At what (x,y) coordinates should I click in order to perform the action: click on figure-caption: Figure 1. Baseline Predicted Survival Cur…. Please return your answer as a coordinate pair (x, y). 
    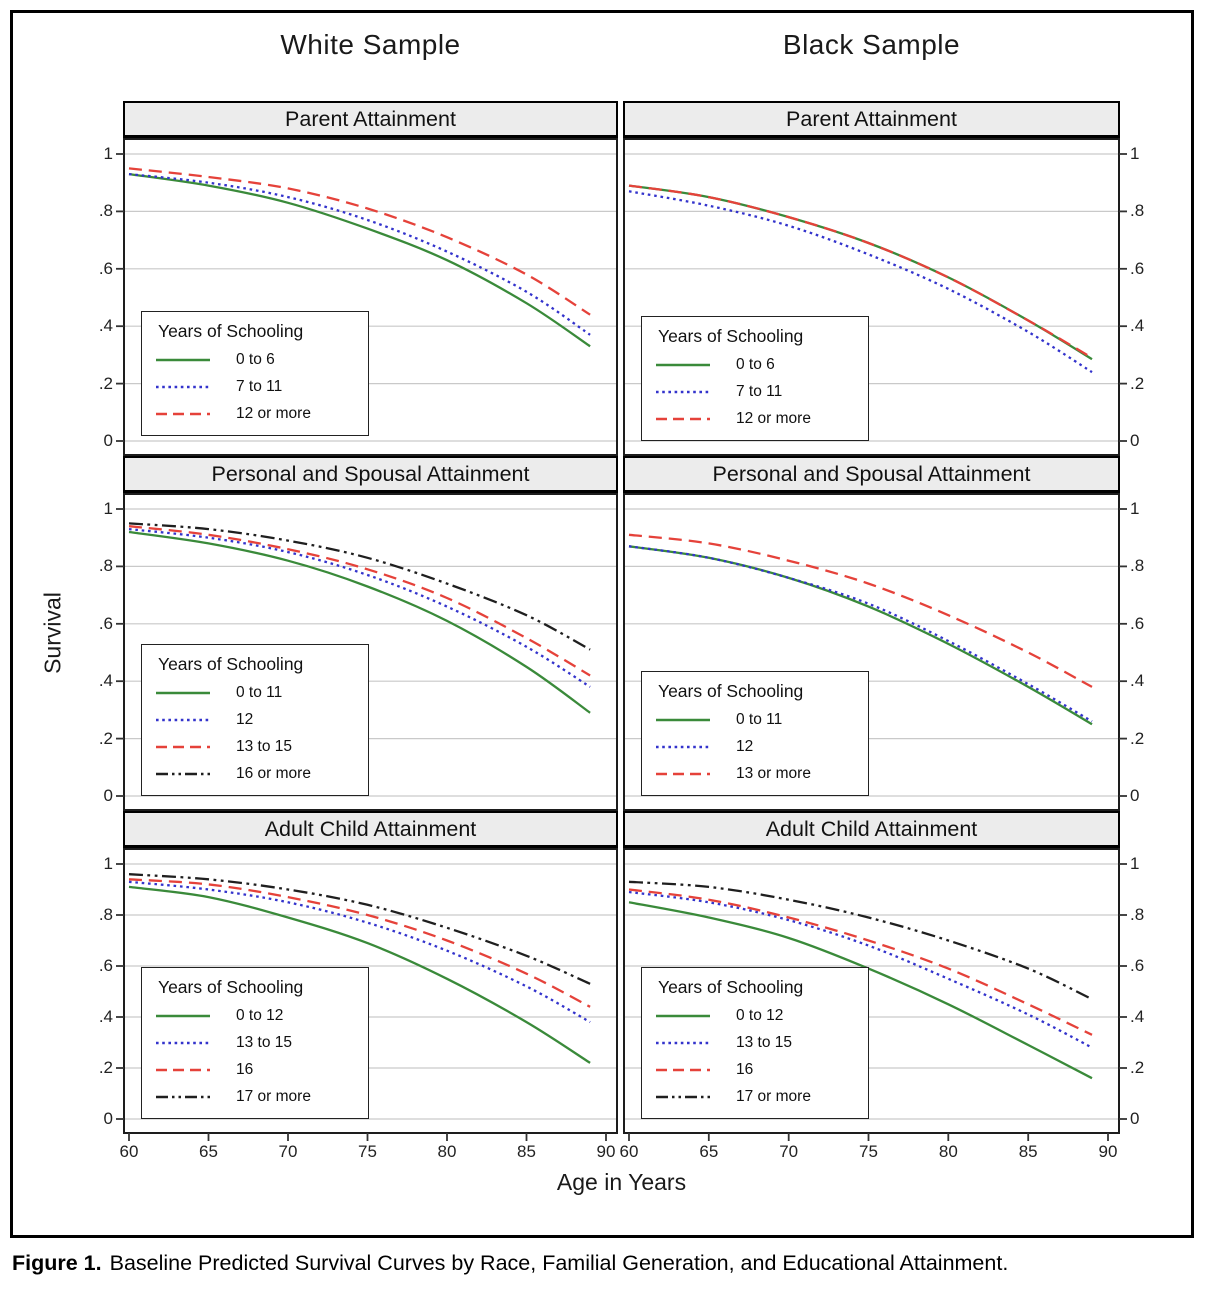
    Looking at the image, I should click on (510, 1263).